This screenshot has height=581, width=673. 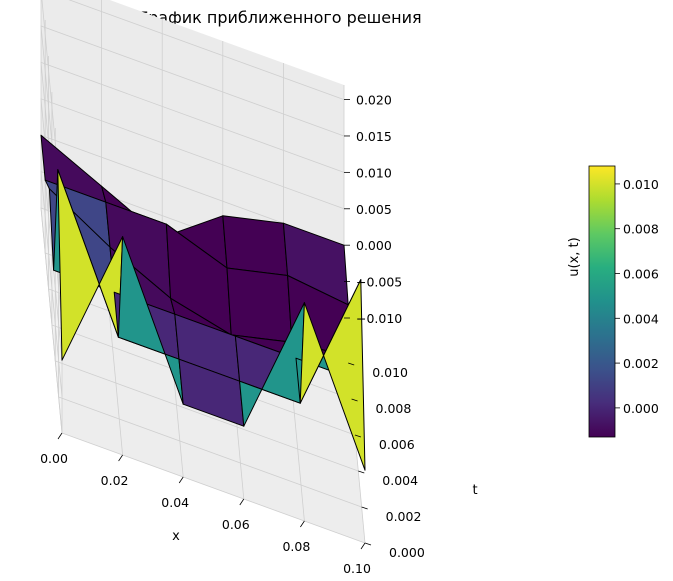 What do you see at coordinates (474, 490) in the screenshot?
I see `t-axis-label: t` at bounding box center [474, 490].